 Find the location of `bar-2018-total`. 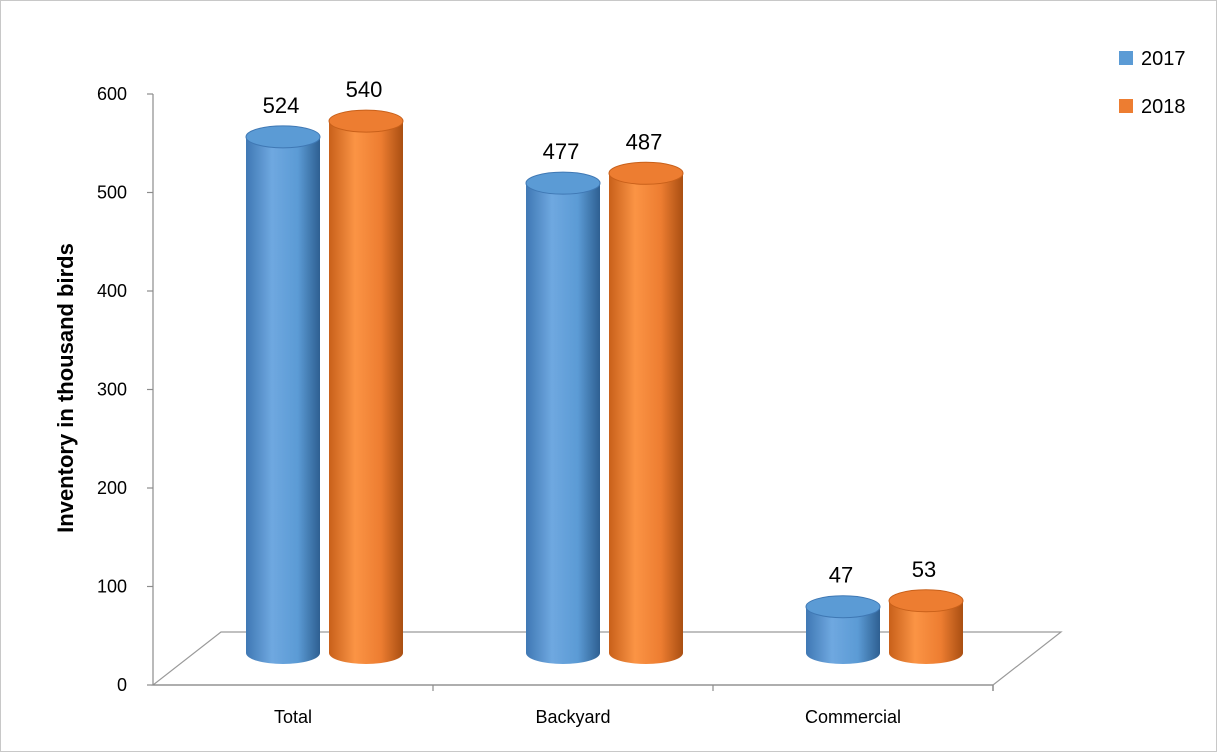

bar-2018-total is located at coordinates (366, 387).